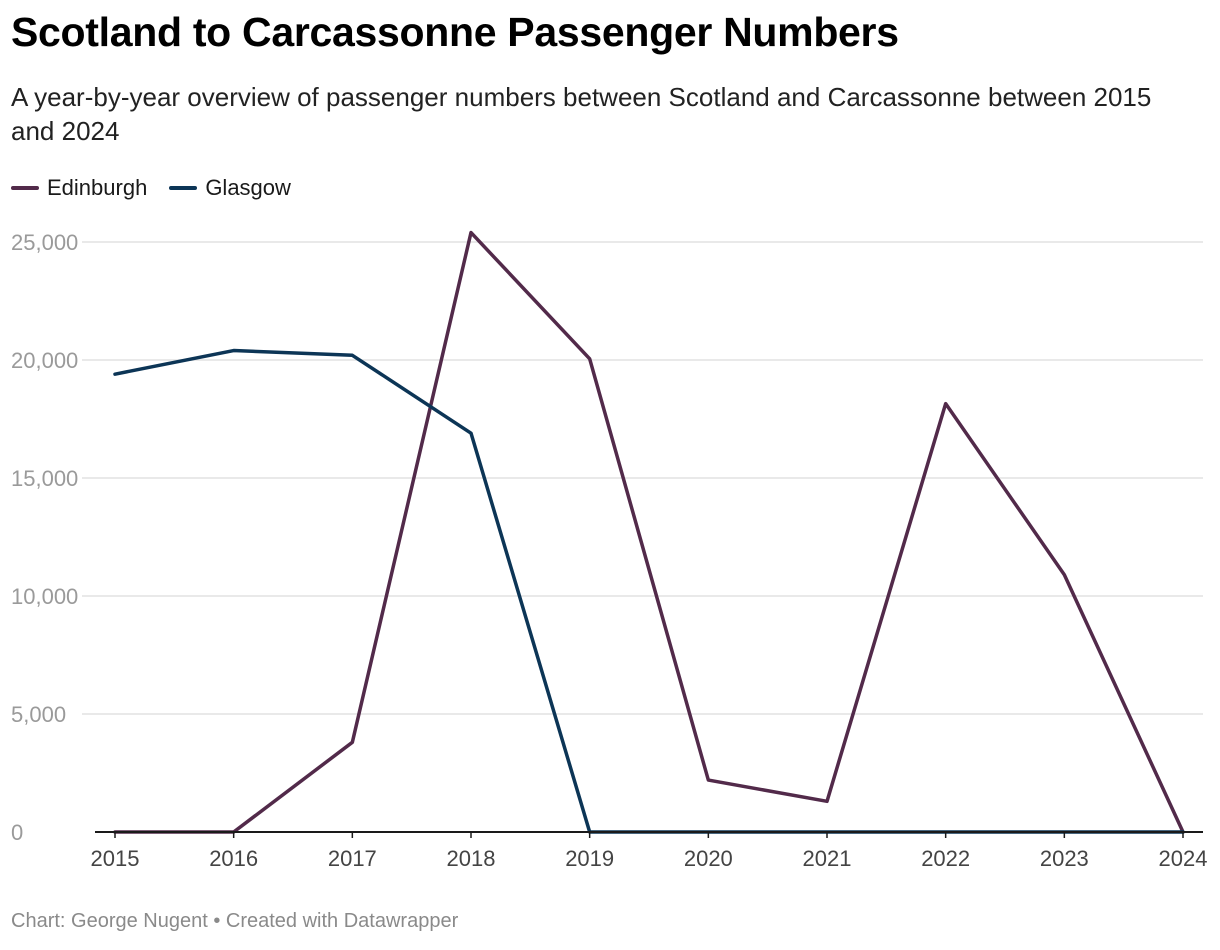 The width and height of the screenshot is (1220, 950). I want to click on y-tick-label: 25,000, so click(44, 242).